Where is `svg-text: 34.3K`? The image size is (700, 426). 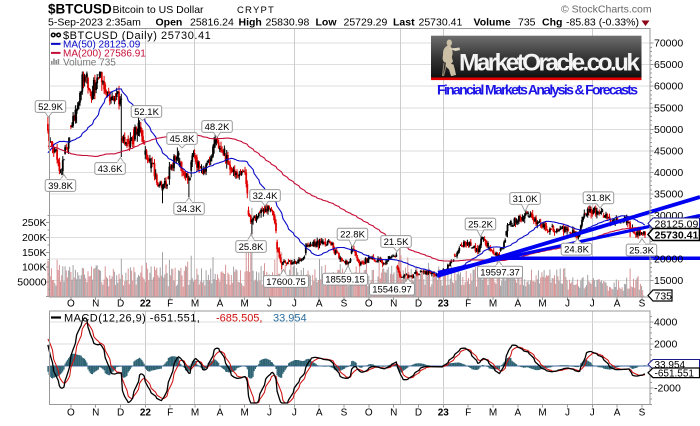
svg-text: 34.3K is located at coordinates (189, 209).